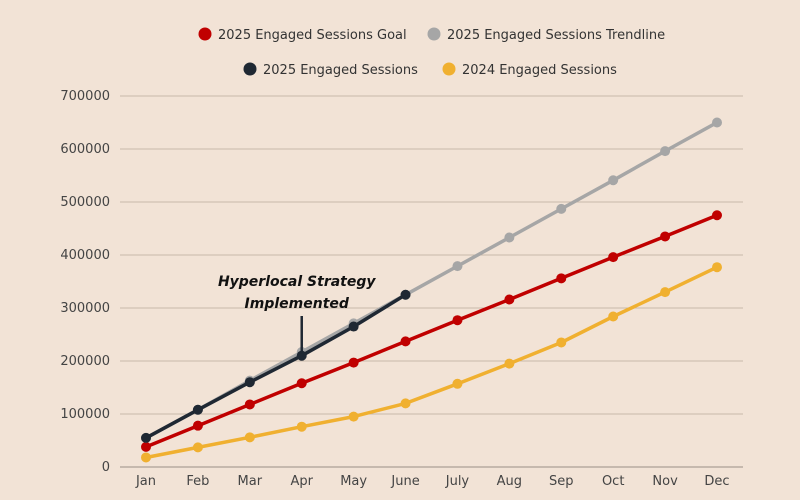 The image size is (800, 500). What do you see at coordinates (312, 35) in the screenshot?
I see `legend-label-2025-engaged-sessions-goal: 2025 Engaged Sessions Goal` at bounding box center [312, 35].